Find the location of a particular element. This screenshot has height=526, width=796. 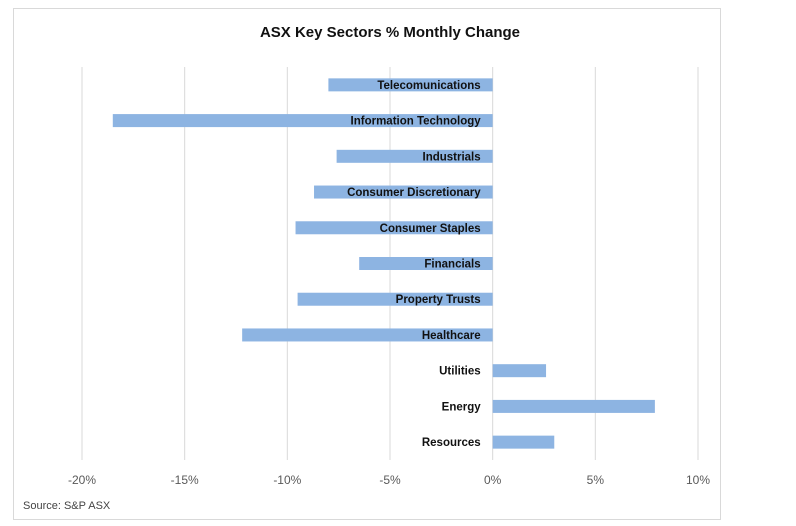

category-label: Utilities is located at coordinates (460, 372).